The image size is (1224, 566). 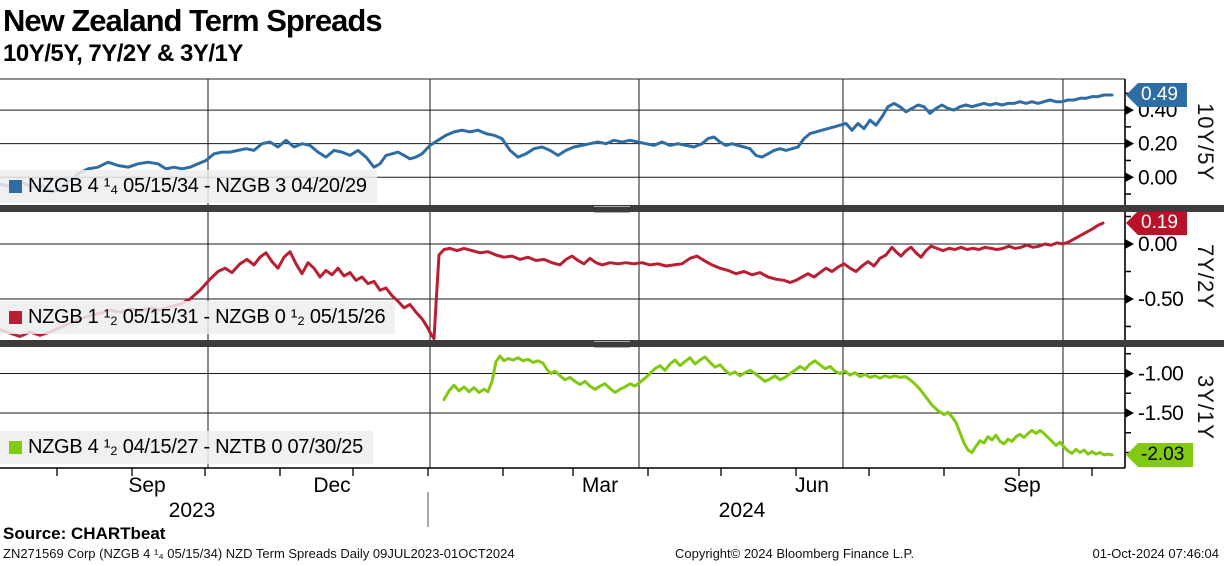 I want to click on footer-timestamp: 01-Oct-2024 07:46:04, so click(x=1155, y=553).